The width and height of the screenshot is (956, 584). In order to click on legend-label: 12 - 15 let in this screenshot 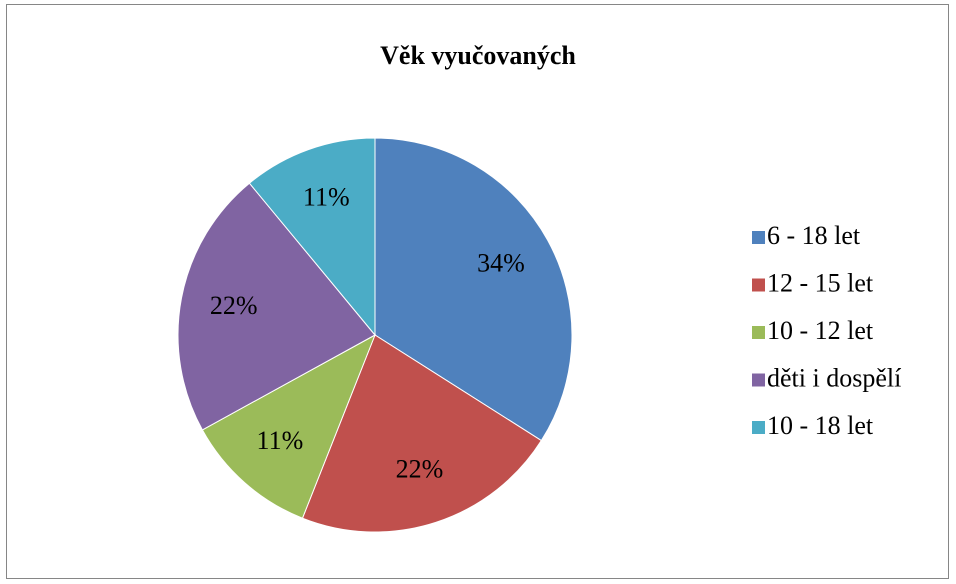, I will do `click(820, 282)`.